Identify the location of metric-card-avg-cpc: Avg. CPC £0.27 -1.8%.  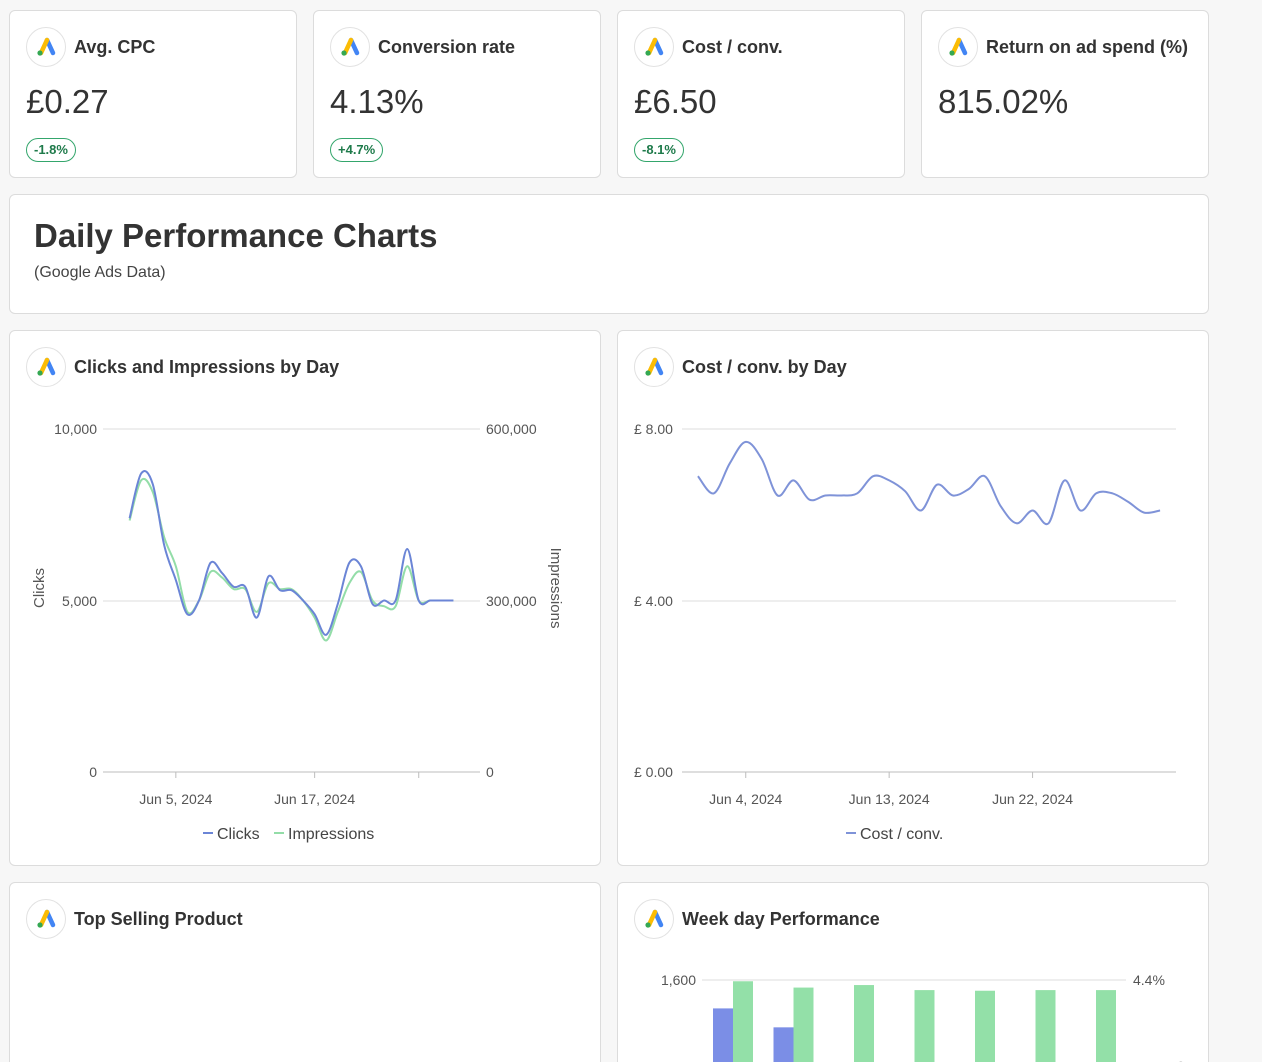
(153, 94).